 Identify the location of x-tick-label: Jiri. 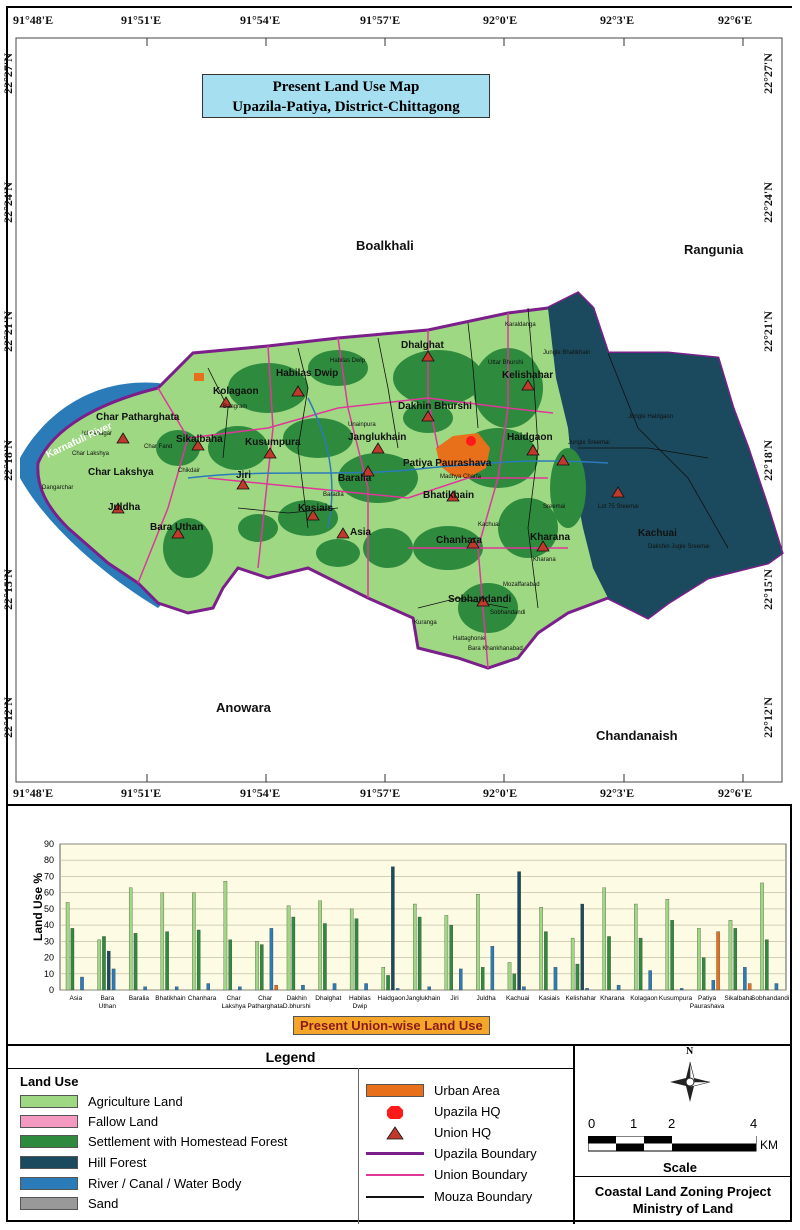
(454, 998).